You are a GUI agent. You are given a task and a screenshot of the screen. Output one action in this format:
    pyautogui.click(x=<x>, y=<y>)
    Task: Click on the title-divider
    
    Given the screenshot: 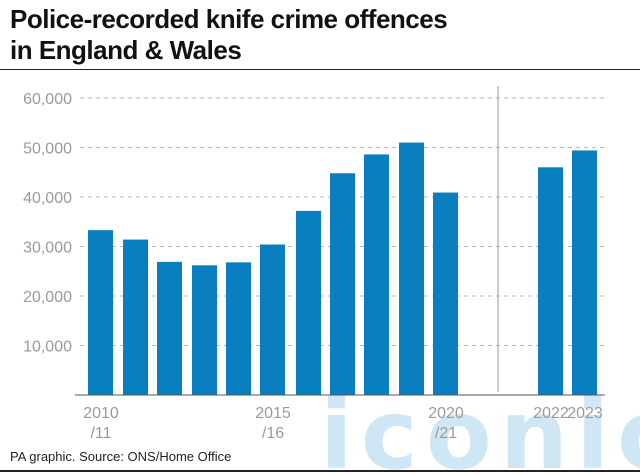 What is the action you would take?
    pyautogui.click(x=320, y=69)
    